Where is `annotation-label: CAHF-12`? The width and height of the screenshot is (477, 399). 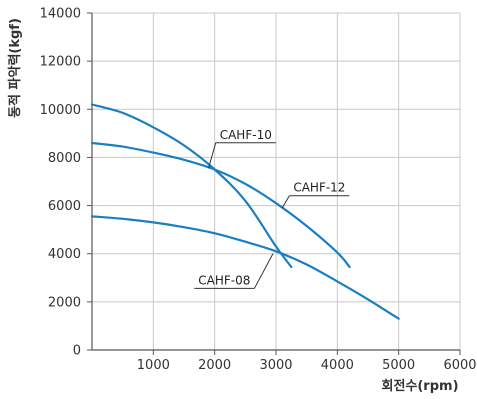
annotation-label: CAHF-12 is located at coordinates (319, 188).